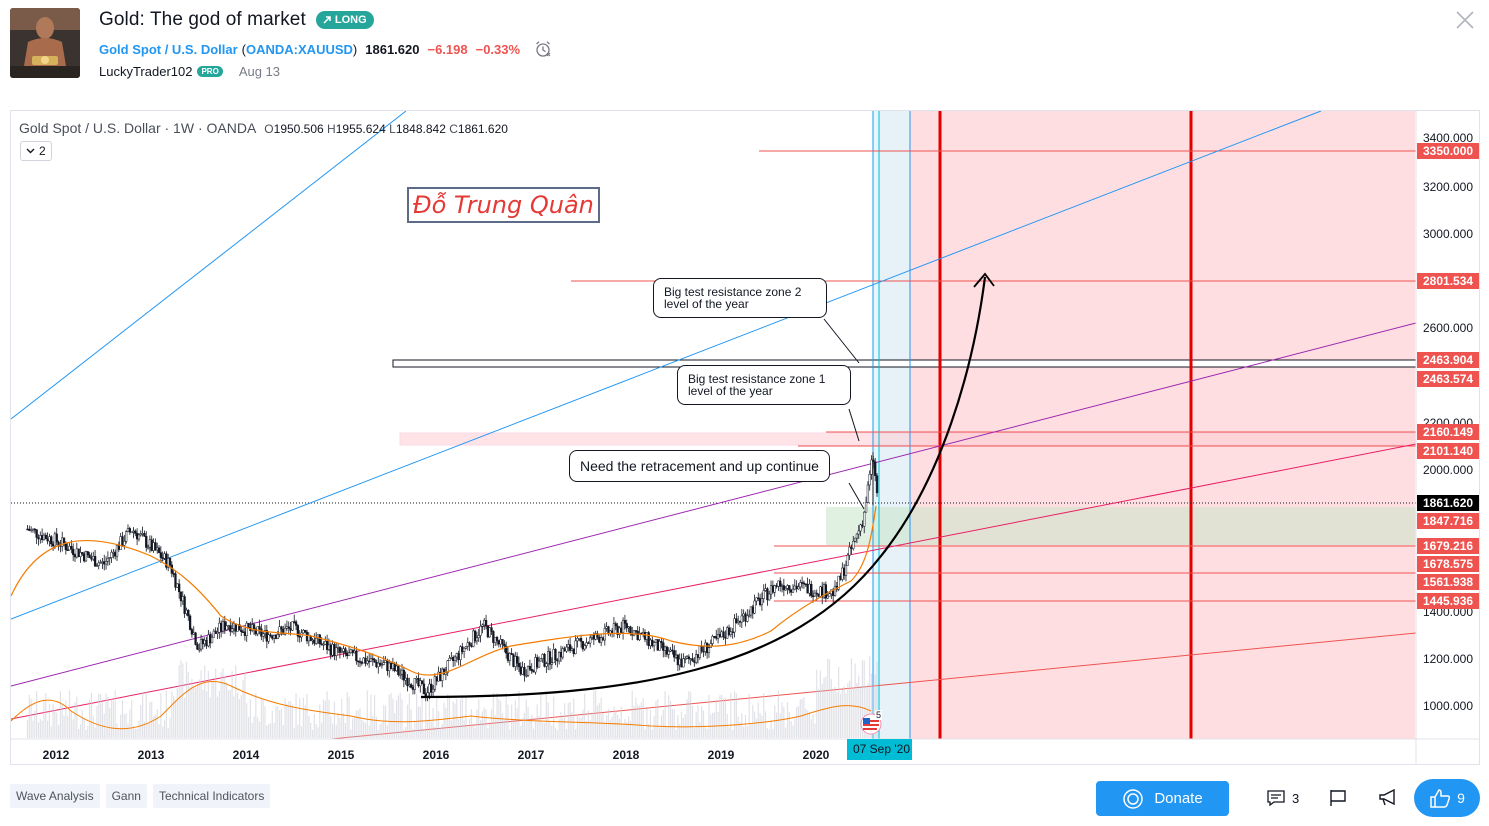 The height and width of the screenshot is (826, 1489). I want to click on author-name: LuckyTrader102, so click(146, 71).